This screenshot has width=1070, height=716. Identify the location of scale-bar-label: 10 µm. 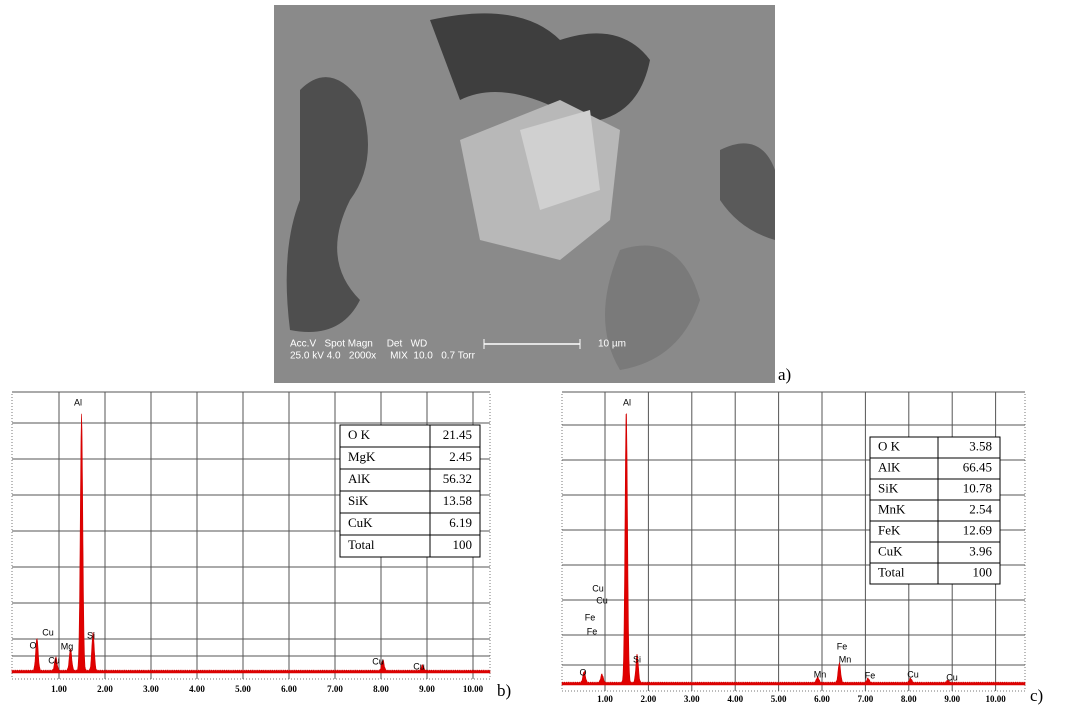
(612, 344).